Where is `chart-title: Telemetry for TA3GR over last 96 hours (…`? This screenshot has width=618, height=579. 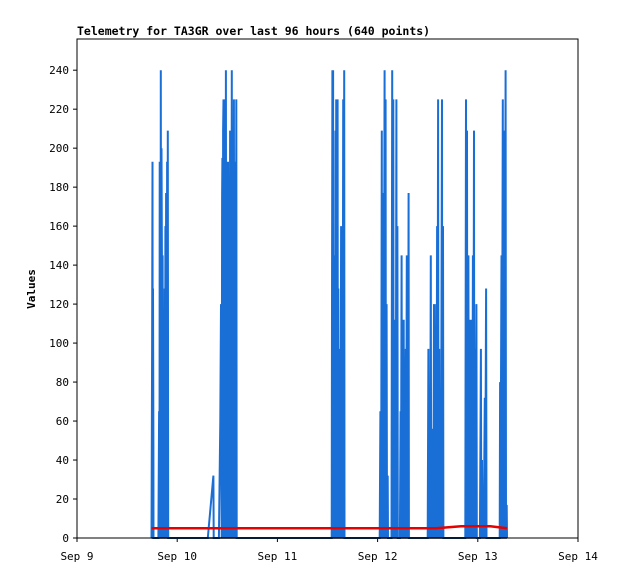 chart-title: Telemetry for TA3GR over last 96 hours (… is located at coordinates (253, 31).